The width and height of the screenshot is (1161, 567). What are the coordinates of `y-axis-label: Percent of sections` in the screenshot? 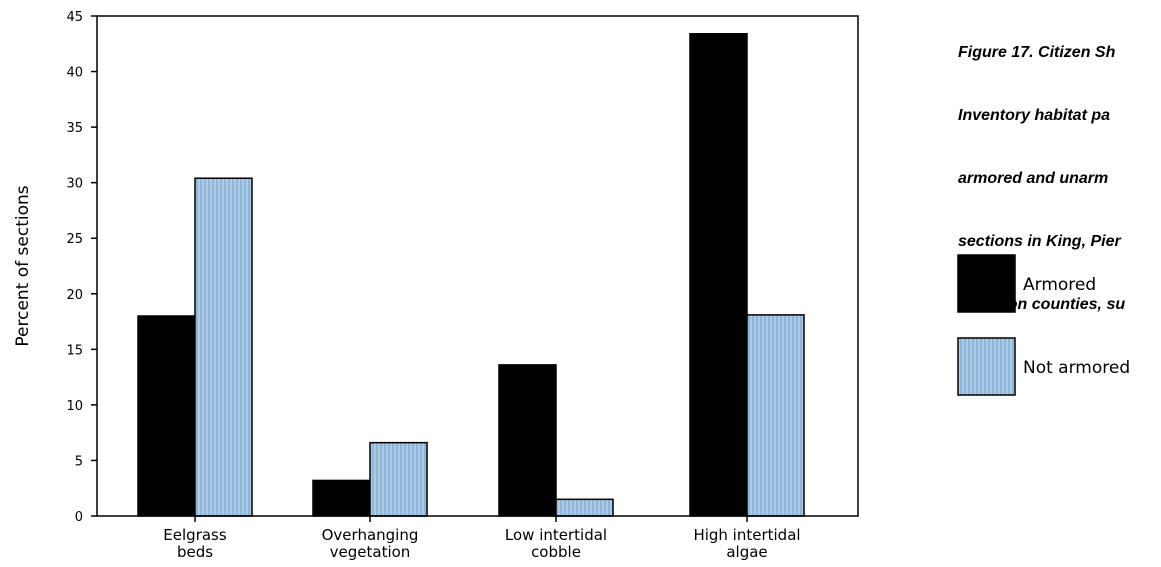 It's located at (23, 265).